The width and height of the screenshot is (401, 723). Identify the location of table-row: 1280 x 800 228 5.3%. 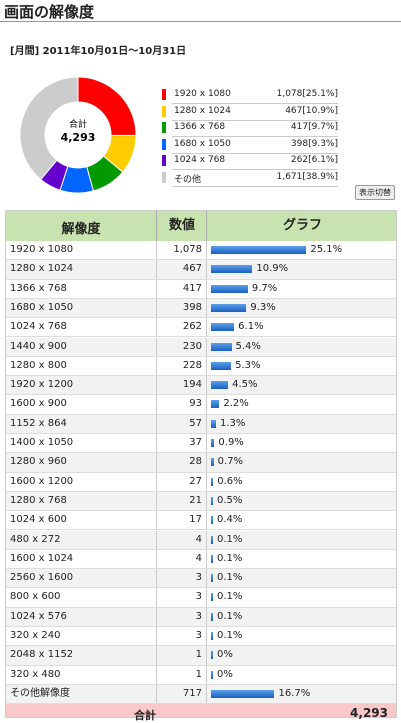
(201, 366).